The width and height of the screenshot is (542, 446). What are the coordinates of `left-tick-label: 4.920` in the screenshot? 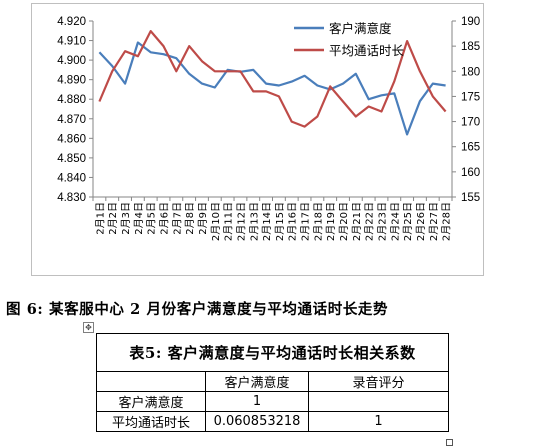 It's located at (71, 22).